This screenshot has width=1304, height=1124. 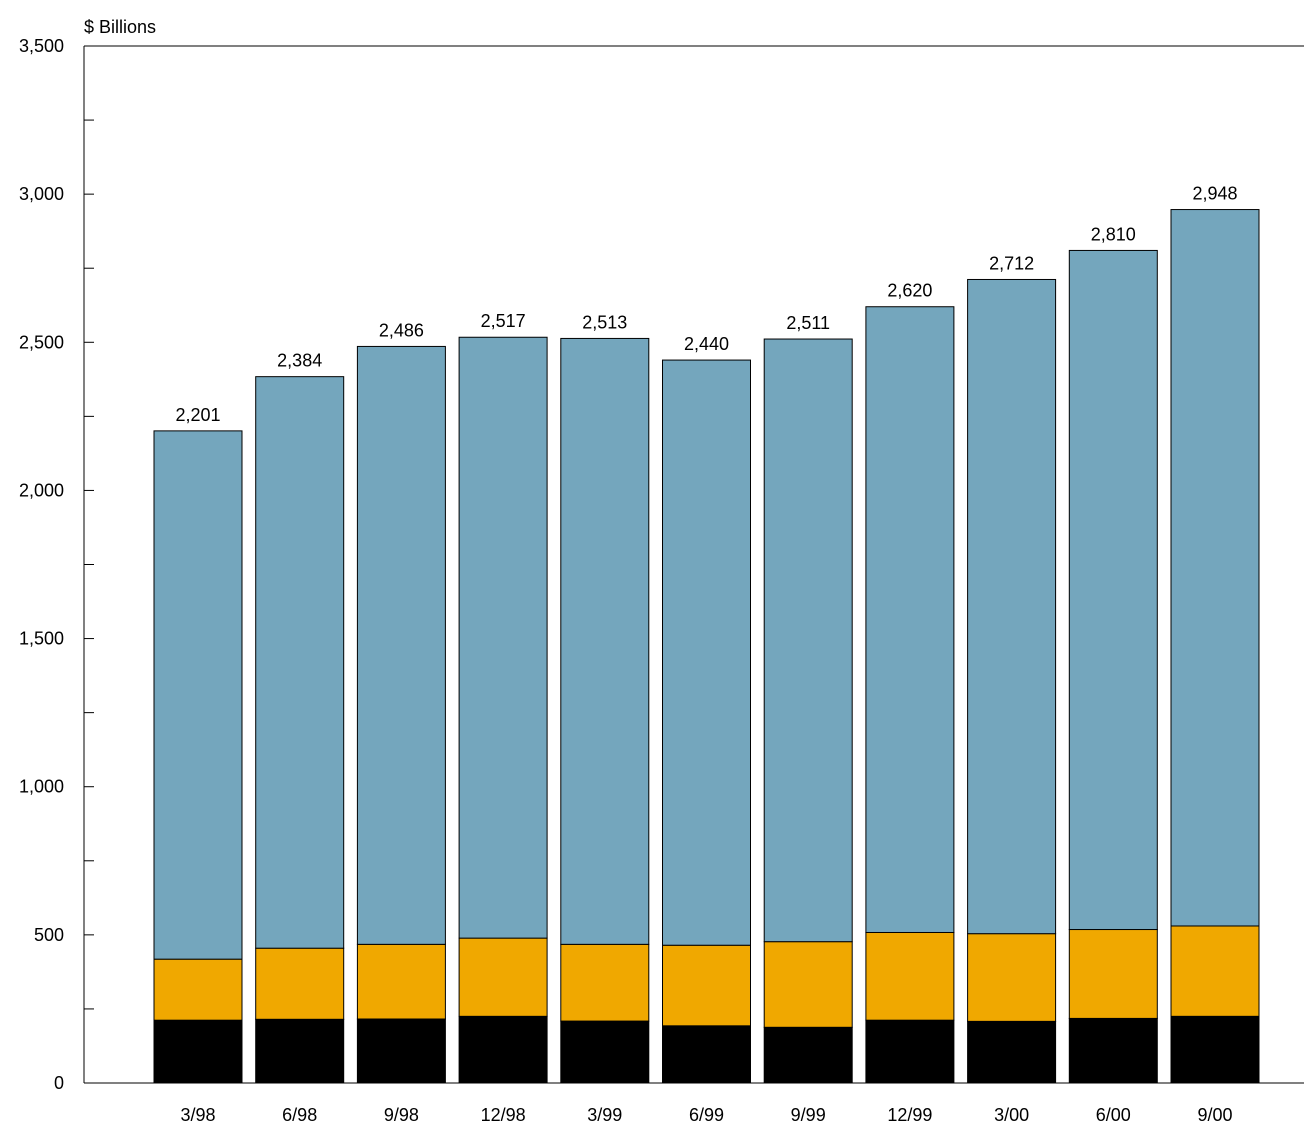 What do you see at coordinates (706, 344) in the screenshot?
I see `bar-total-label: 2,440` at bounding box center [706, 344].